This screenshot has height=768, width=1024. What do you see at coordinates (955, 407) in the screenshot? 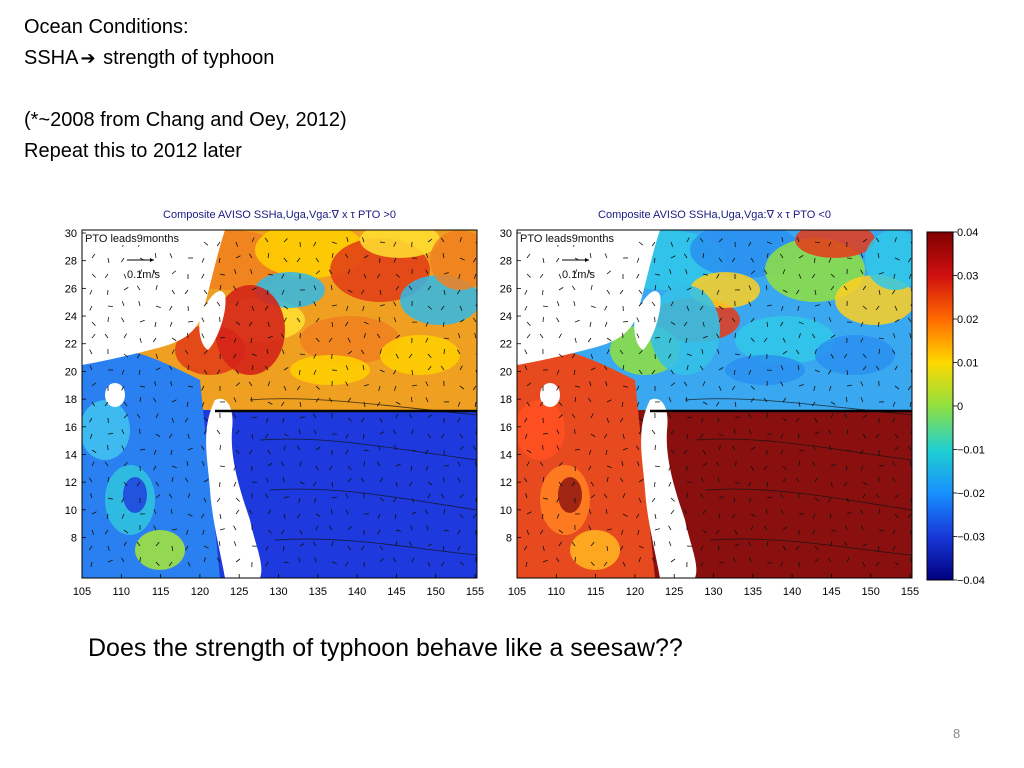
I see `colorbar-legend: 0.04 0.03 0.02 0.01 0 −0.01 −0.02 −0.03 −0.04` at bounding box center [955, 407].